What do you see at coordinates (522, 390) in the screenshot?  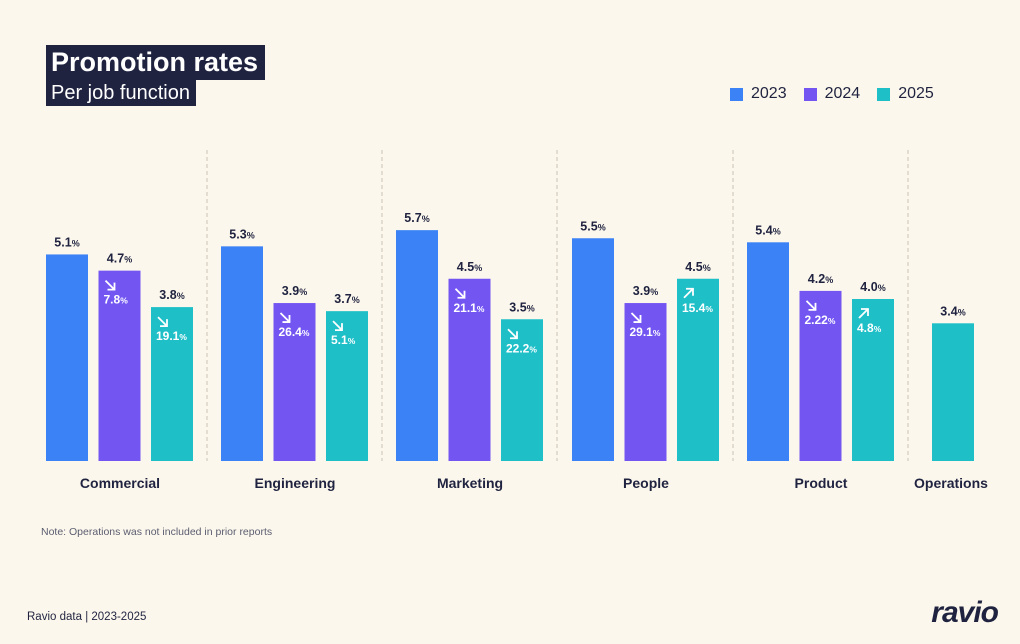 I see `bar-marketing-2025` at bounding box center [522, 390].